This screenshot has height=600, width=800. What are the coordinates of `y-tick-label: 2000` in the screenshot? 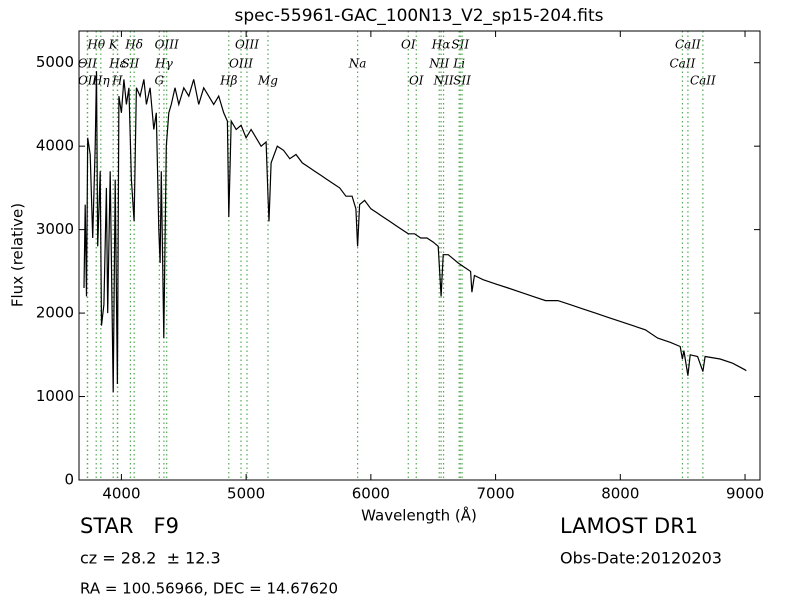 It's located at (55, 313).